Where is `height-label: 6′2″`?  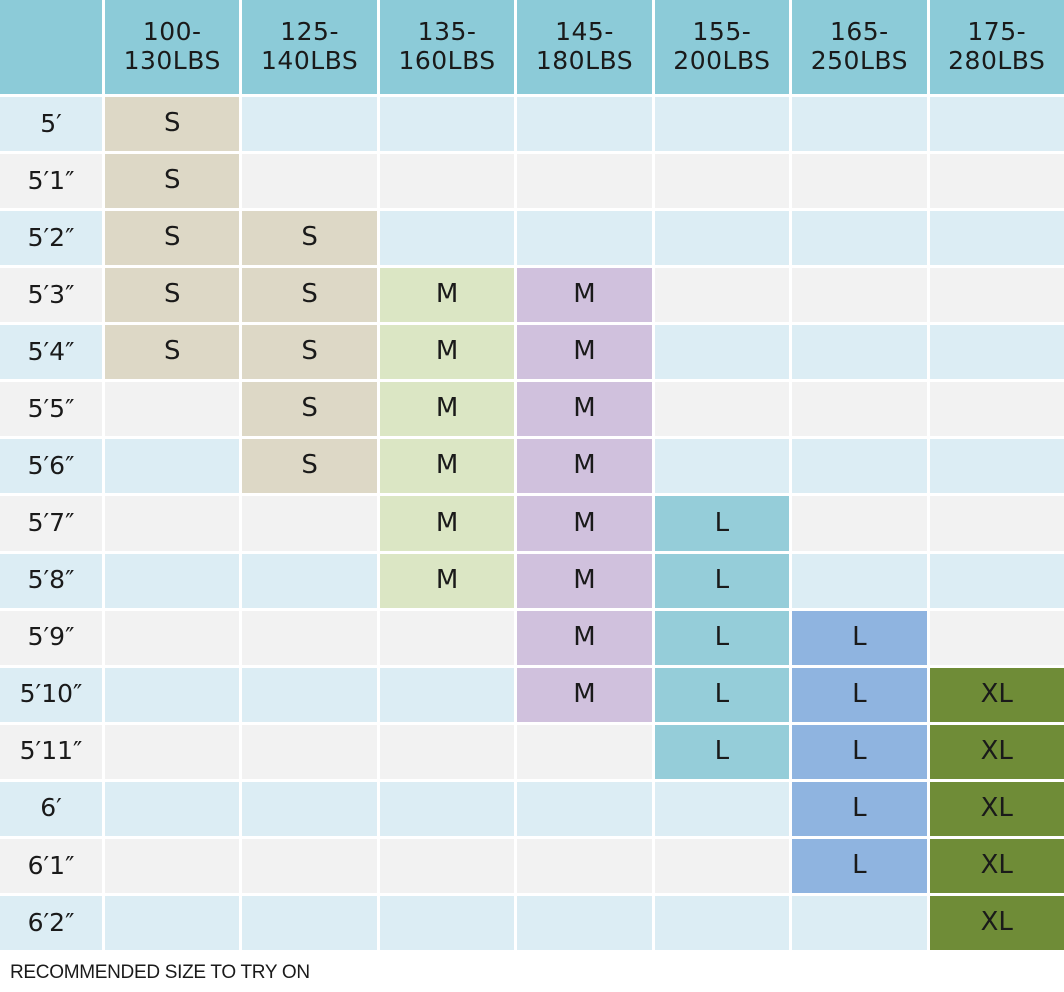 height-label: 6′2″ is located at coordinates (51, 922).